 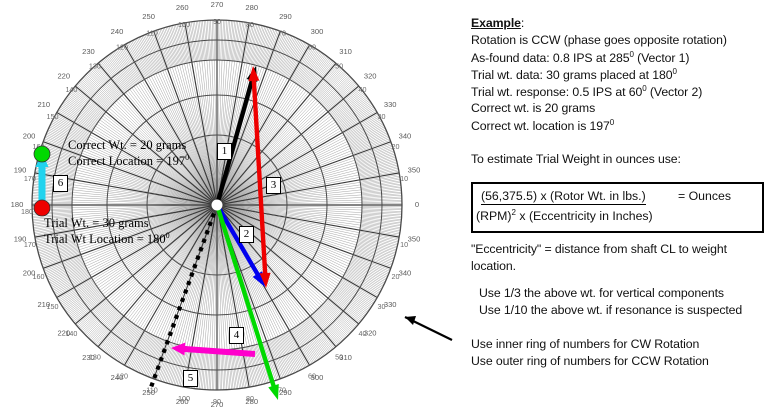 I want to click on svg-text: 160, so click(x=38, y=276).